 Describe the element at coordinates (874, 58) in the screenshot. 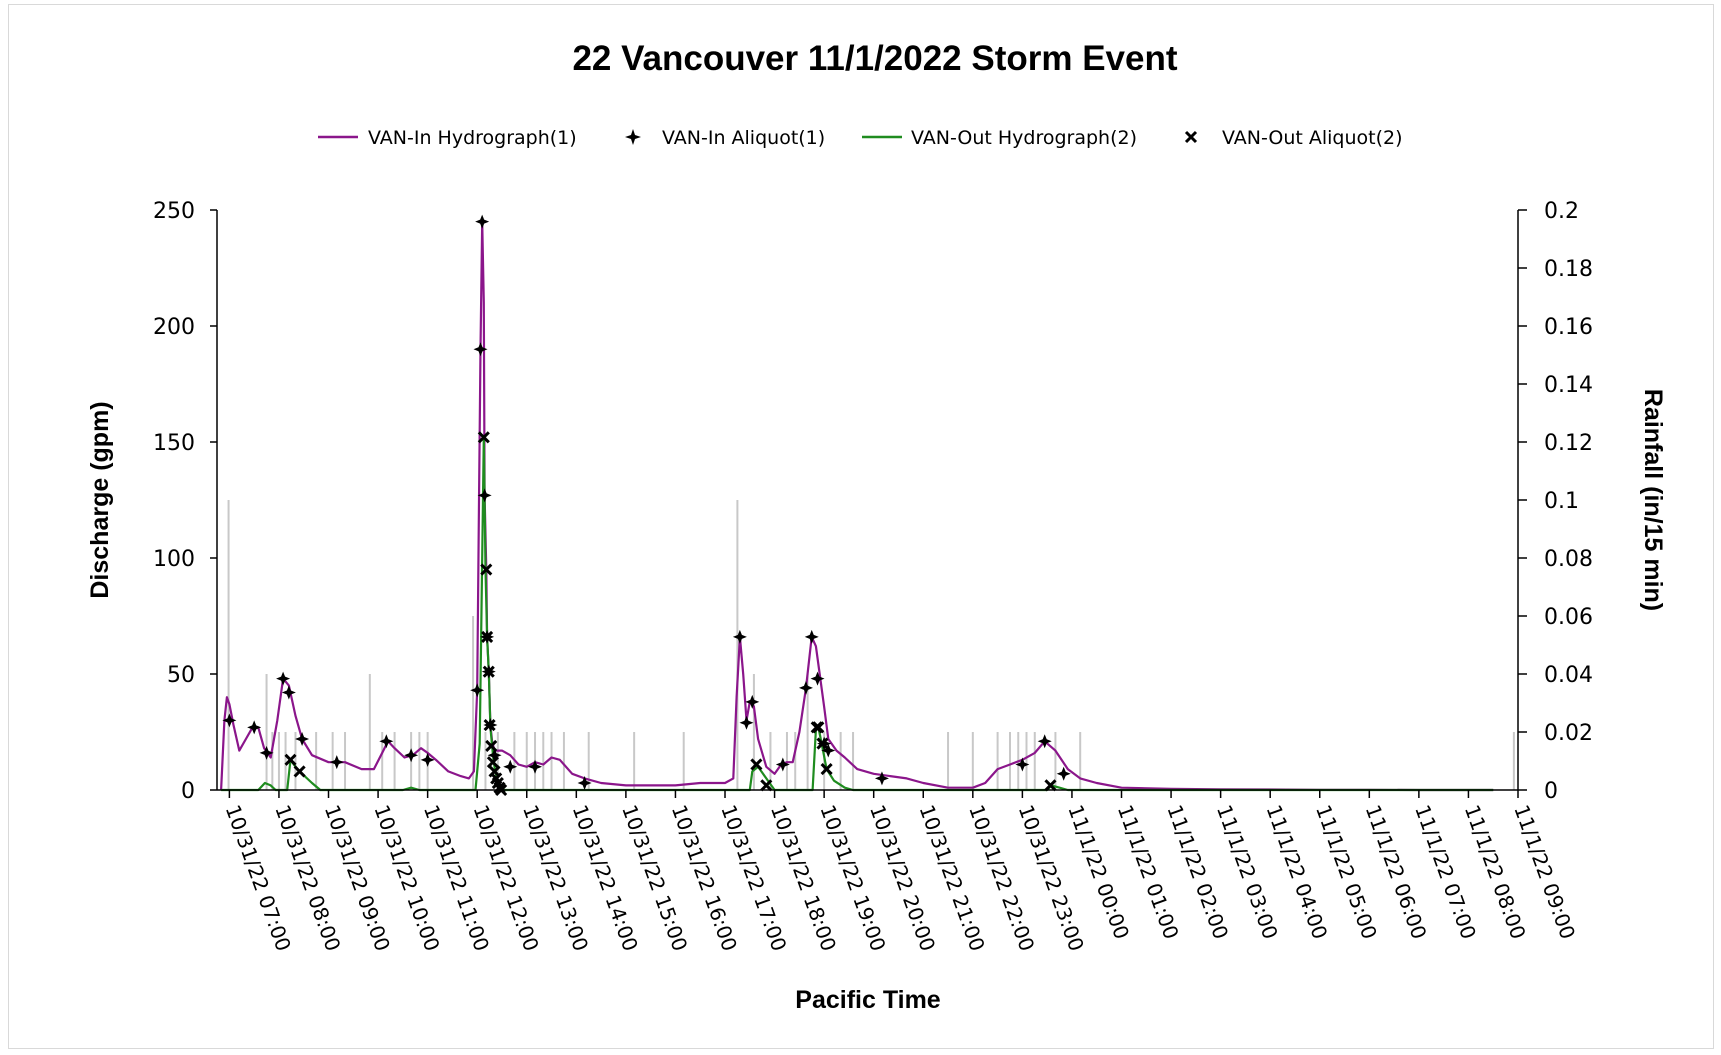

I see `chart-title: 22 Vancouver 11/1/2022 Storm Event` at that location.